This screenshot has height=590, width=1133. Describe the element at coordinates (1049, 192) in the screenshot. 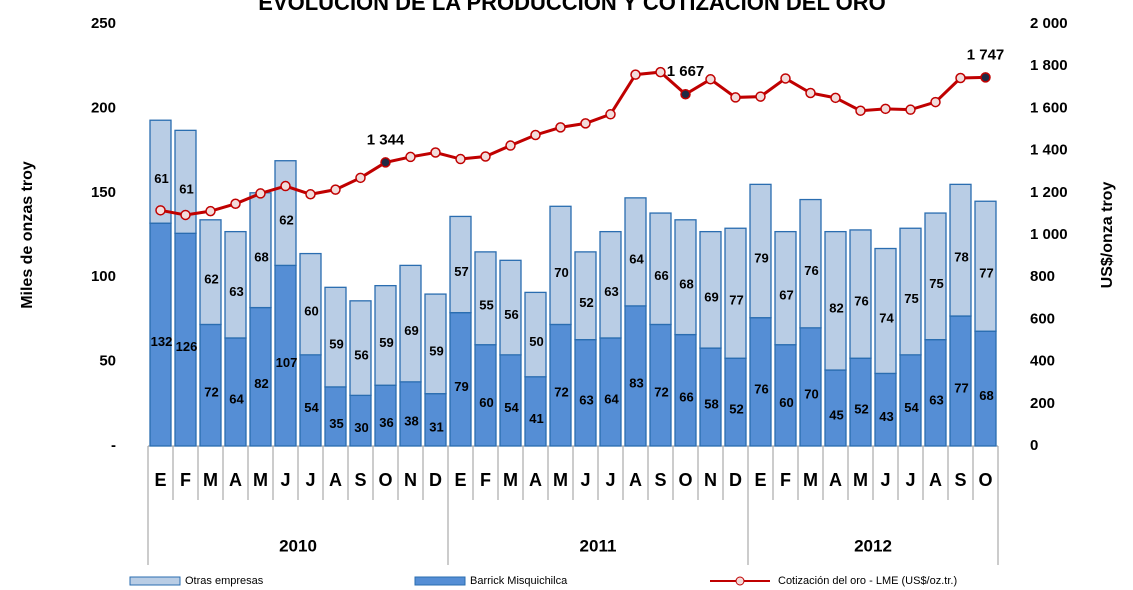

I see `y2-tick-label: 1 200` at that location.